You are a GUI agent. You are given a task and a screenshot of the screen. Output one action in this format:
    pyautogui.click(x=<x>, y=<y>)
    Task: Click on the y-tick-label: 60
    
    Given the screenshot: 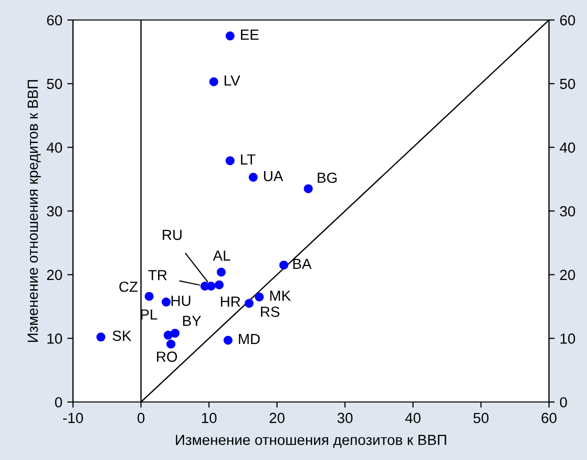 What is the action you would take?
    pyautogui.click(x=54, y=20)
    